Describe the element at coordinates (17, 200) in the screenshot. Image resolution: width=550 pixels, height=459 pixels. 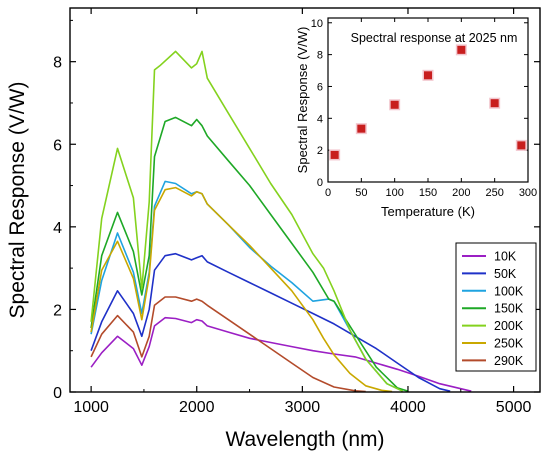
I see `y-axis-title: Spectral Response (V/W)` at that location.